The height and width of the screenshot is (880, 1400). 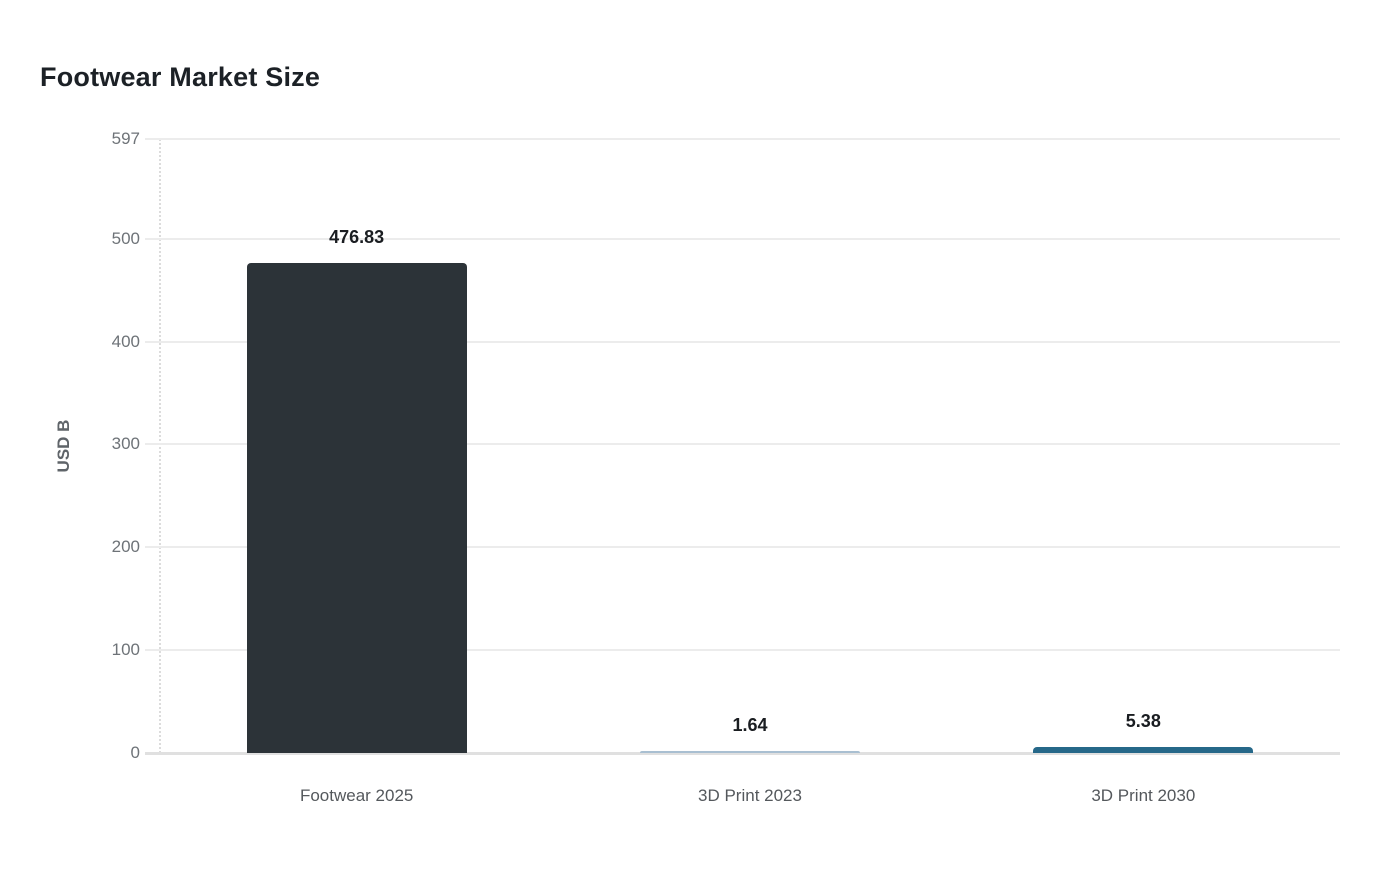 I want to click on y-tick-label-597: 597, so click(x=125, y=138).